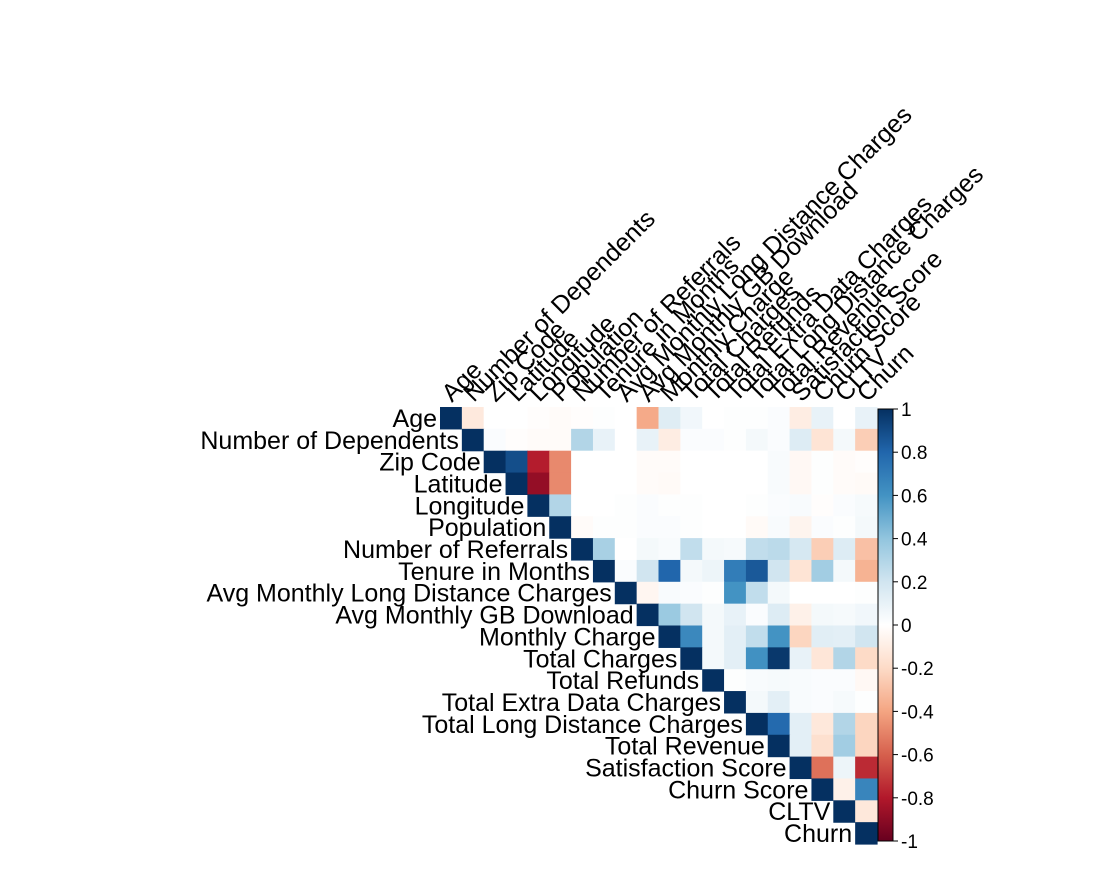  Describe the element at coordinates (779, 658) in the screenshot. I see `heatmap-cell-total-charges-x-total-revenue` at that location.